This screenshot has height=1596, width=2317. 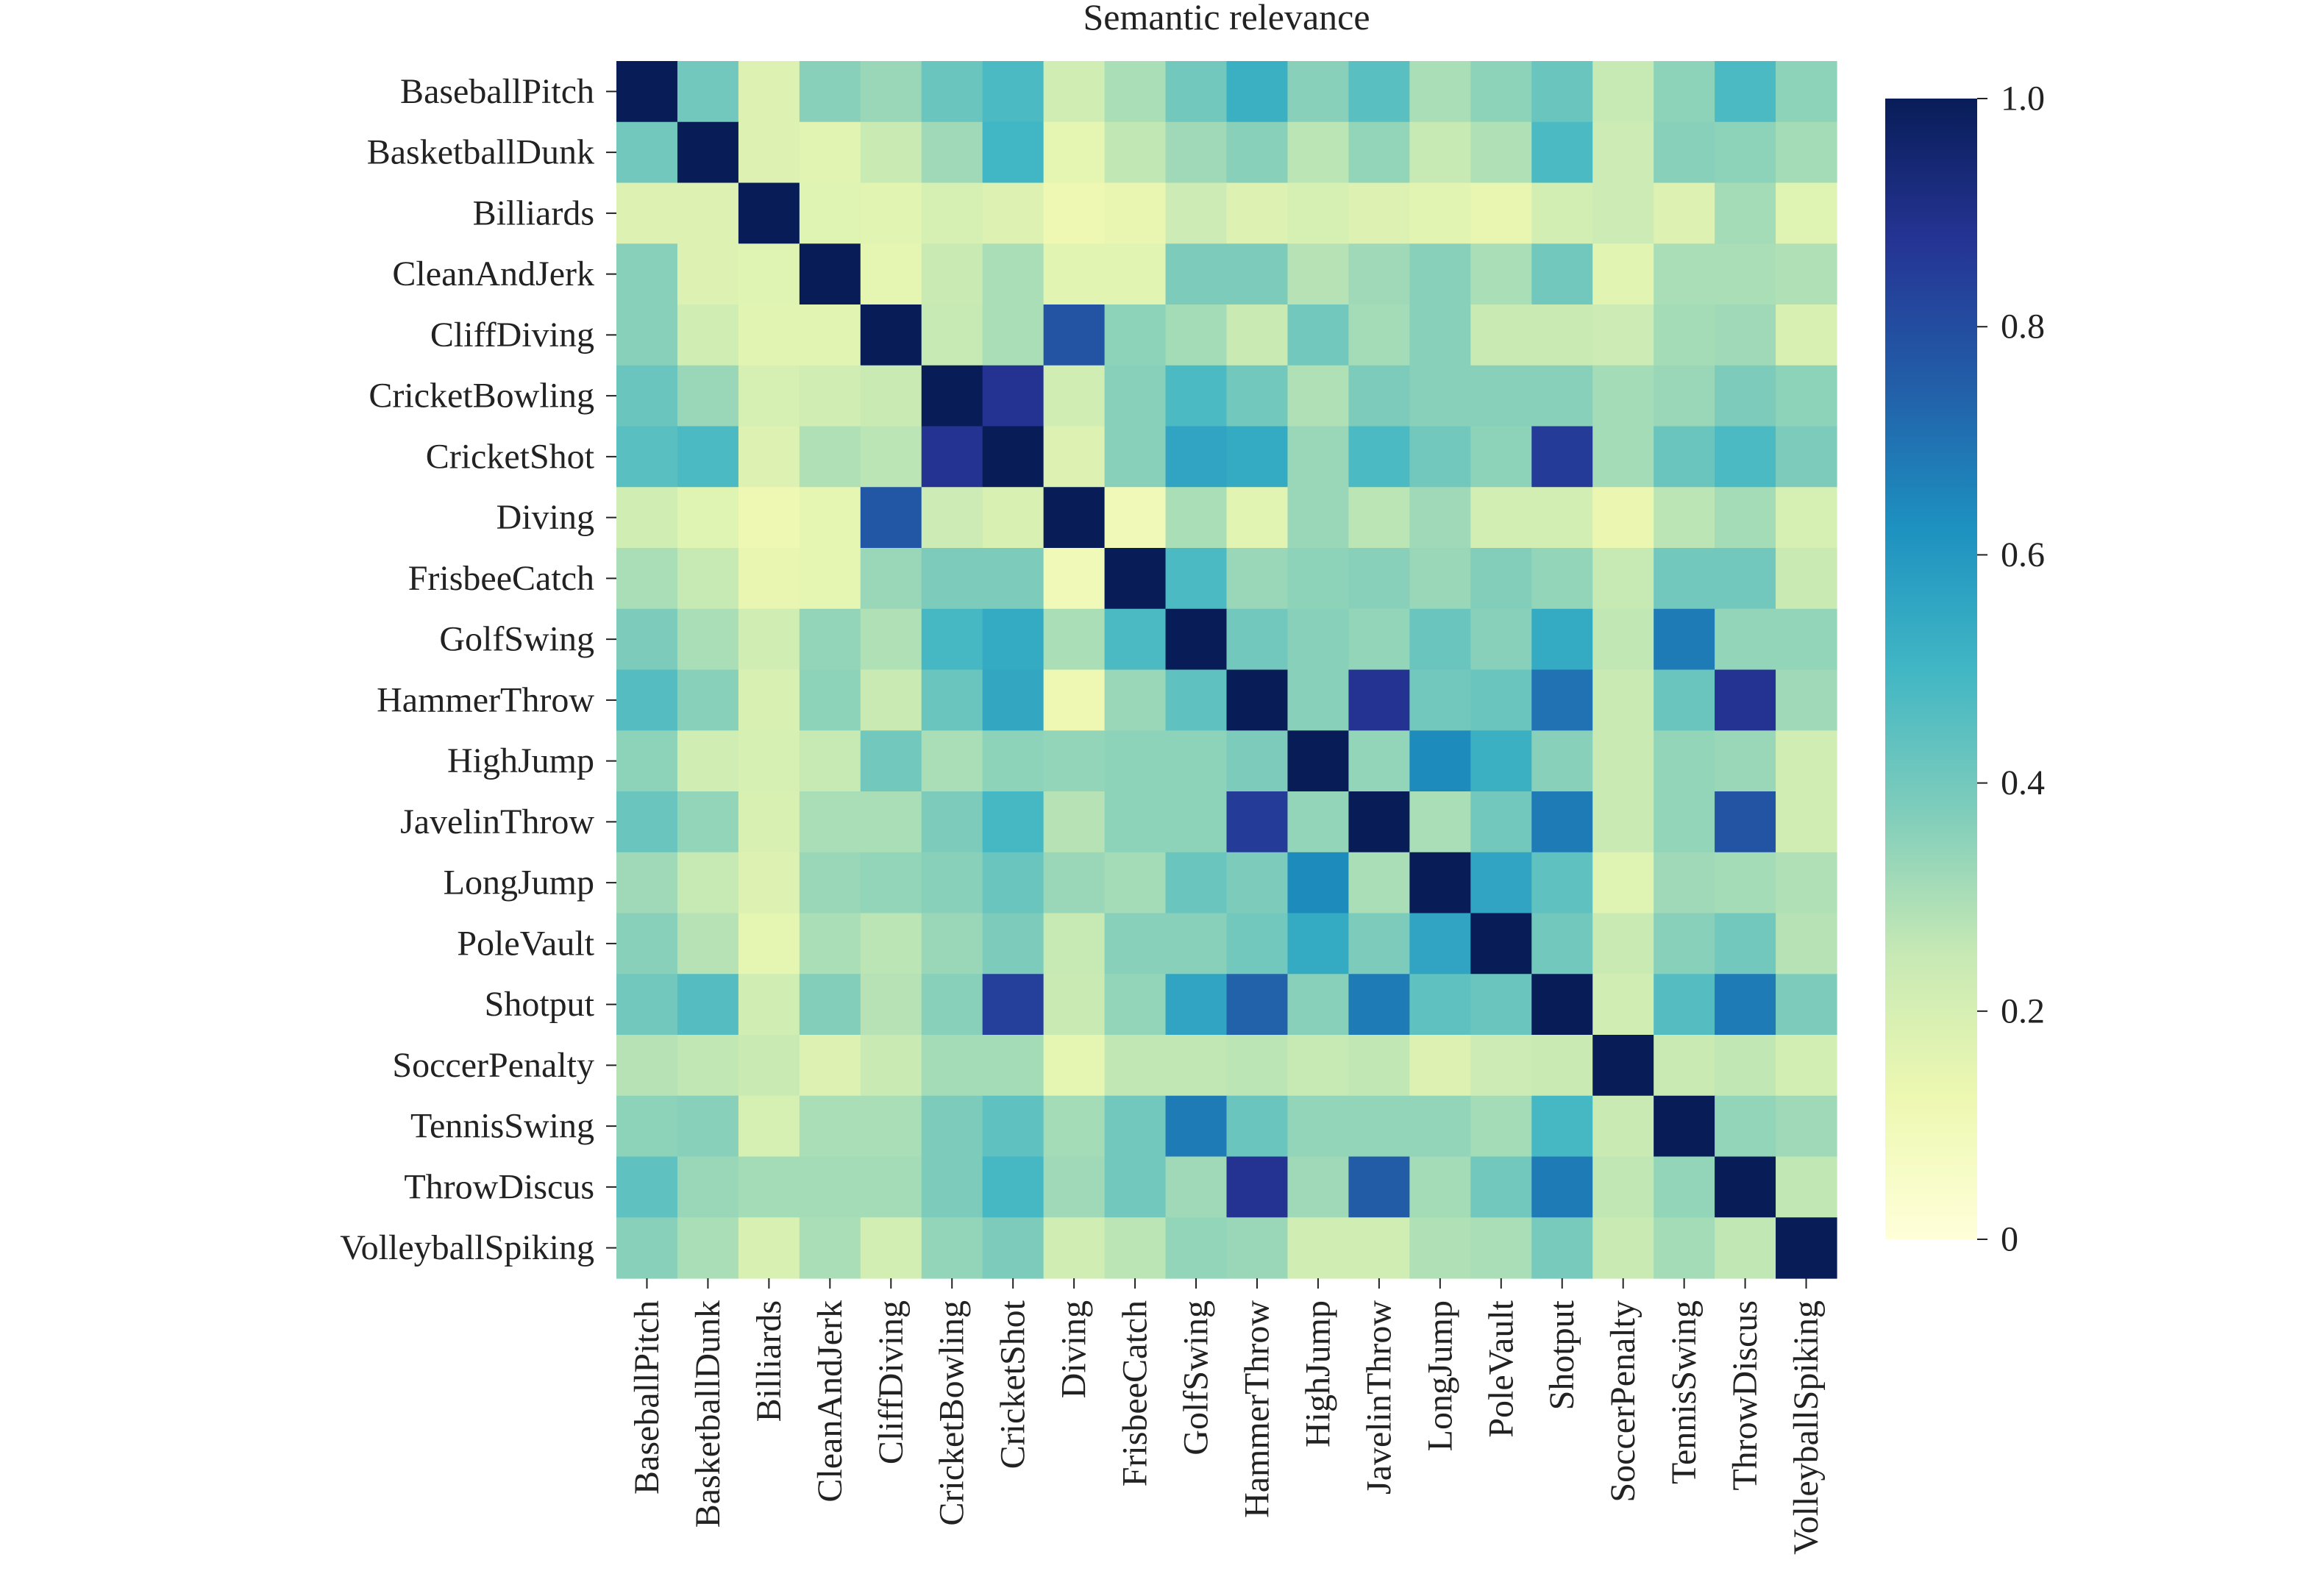 I want to click on colorbar: 0 0.2 0.4 0.6 0.8 1.0, so click(x=1965, y=669).